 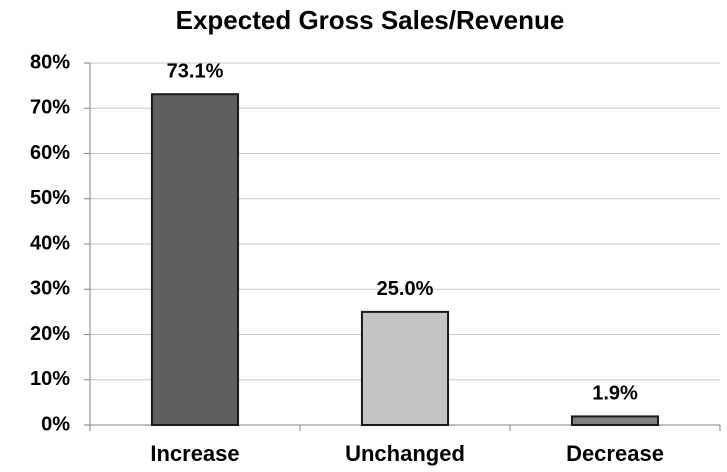 What do you see at coordinates (50, 243) in the screenshot?
I see `y-tick-label: 40%` at bounding box center [50, 243].